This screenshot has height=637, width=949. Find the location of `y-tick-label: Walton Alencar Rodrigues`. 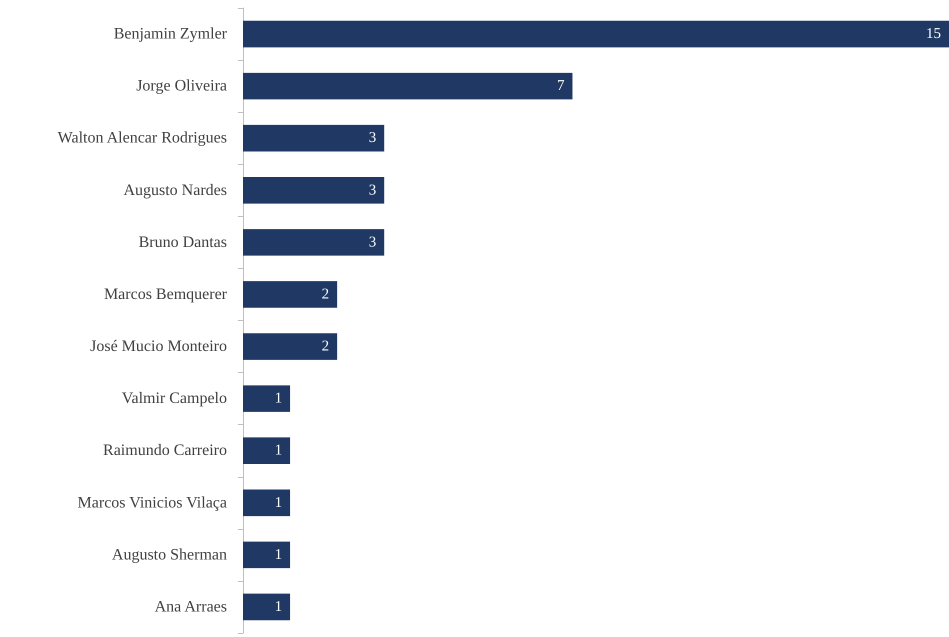

y-tick-label: Walton Alencar Rodrigues is located at coordinates (142, 138).